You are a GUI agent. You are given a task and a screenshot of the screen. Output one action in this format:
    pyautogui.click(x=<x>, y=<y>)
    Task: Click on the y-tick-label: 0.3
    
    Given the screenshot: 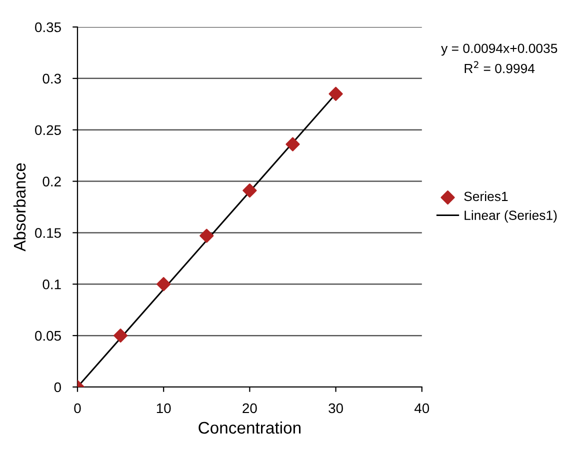 What is the action you would take?
    pyautogui.click(x=51, y=79)
    